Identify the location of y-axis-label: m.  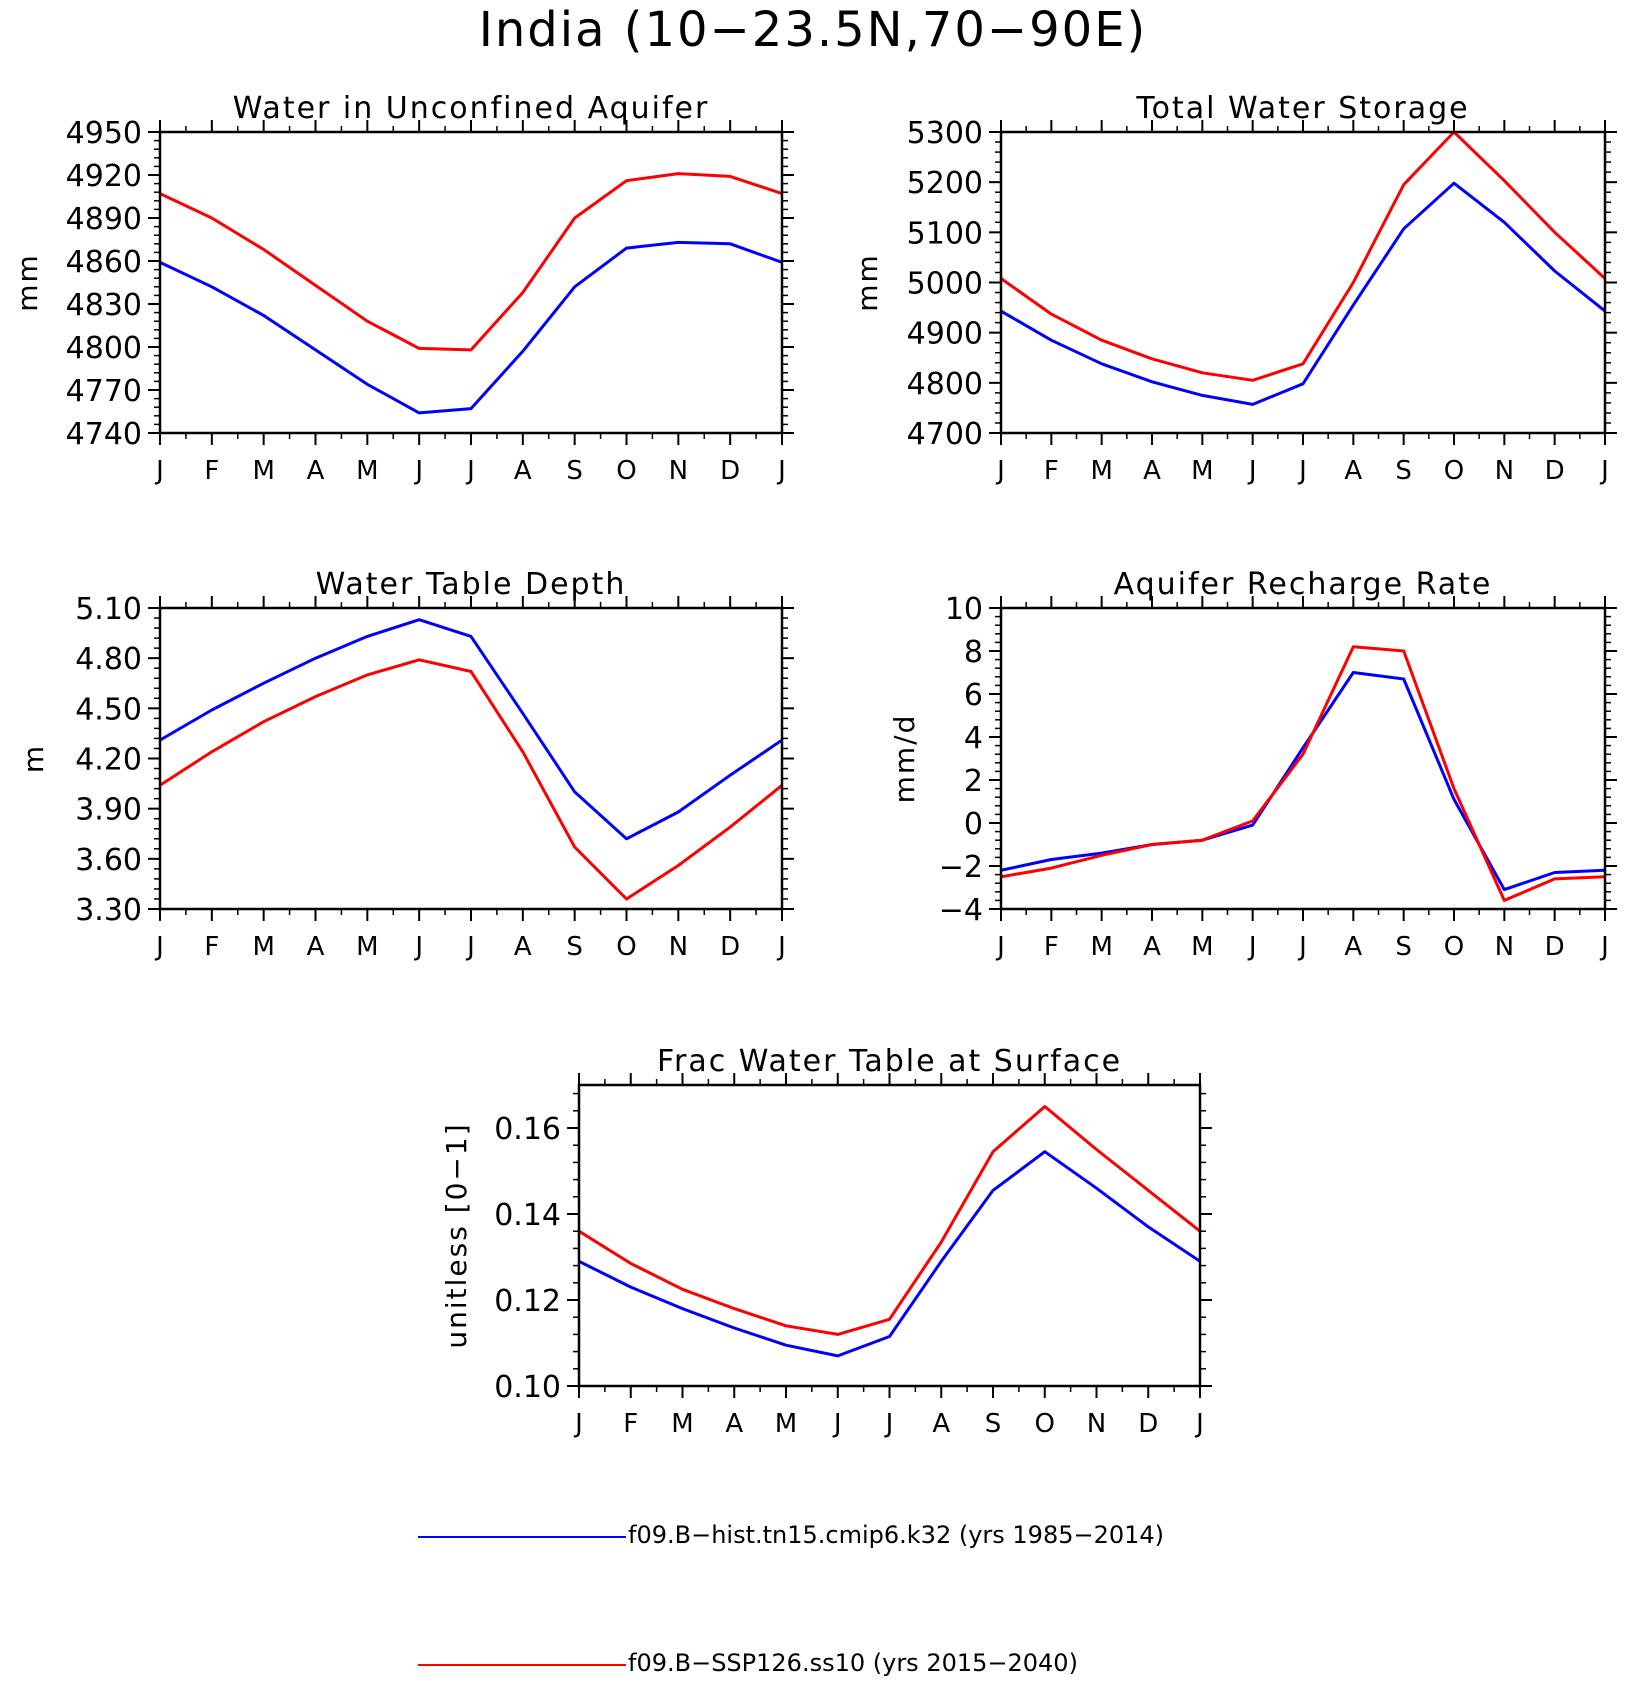
(33, 758).